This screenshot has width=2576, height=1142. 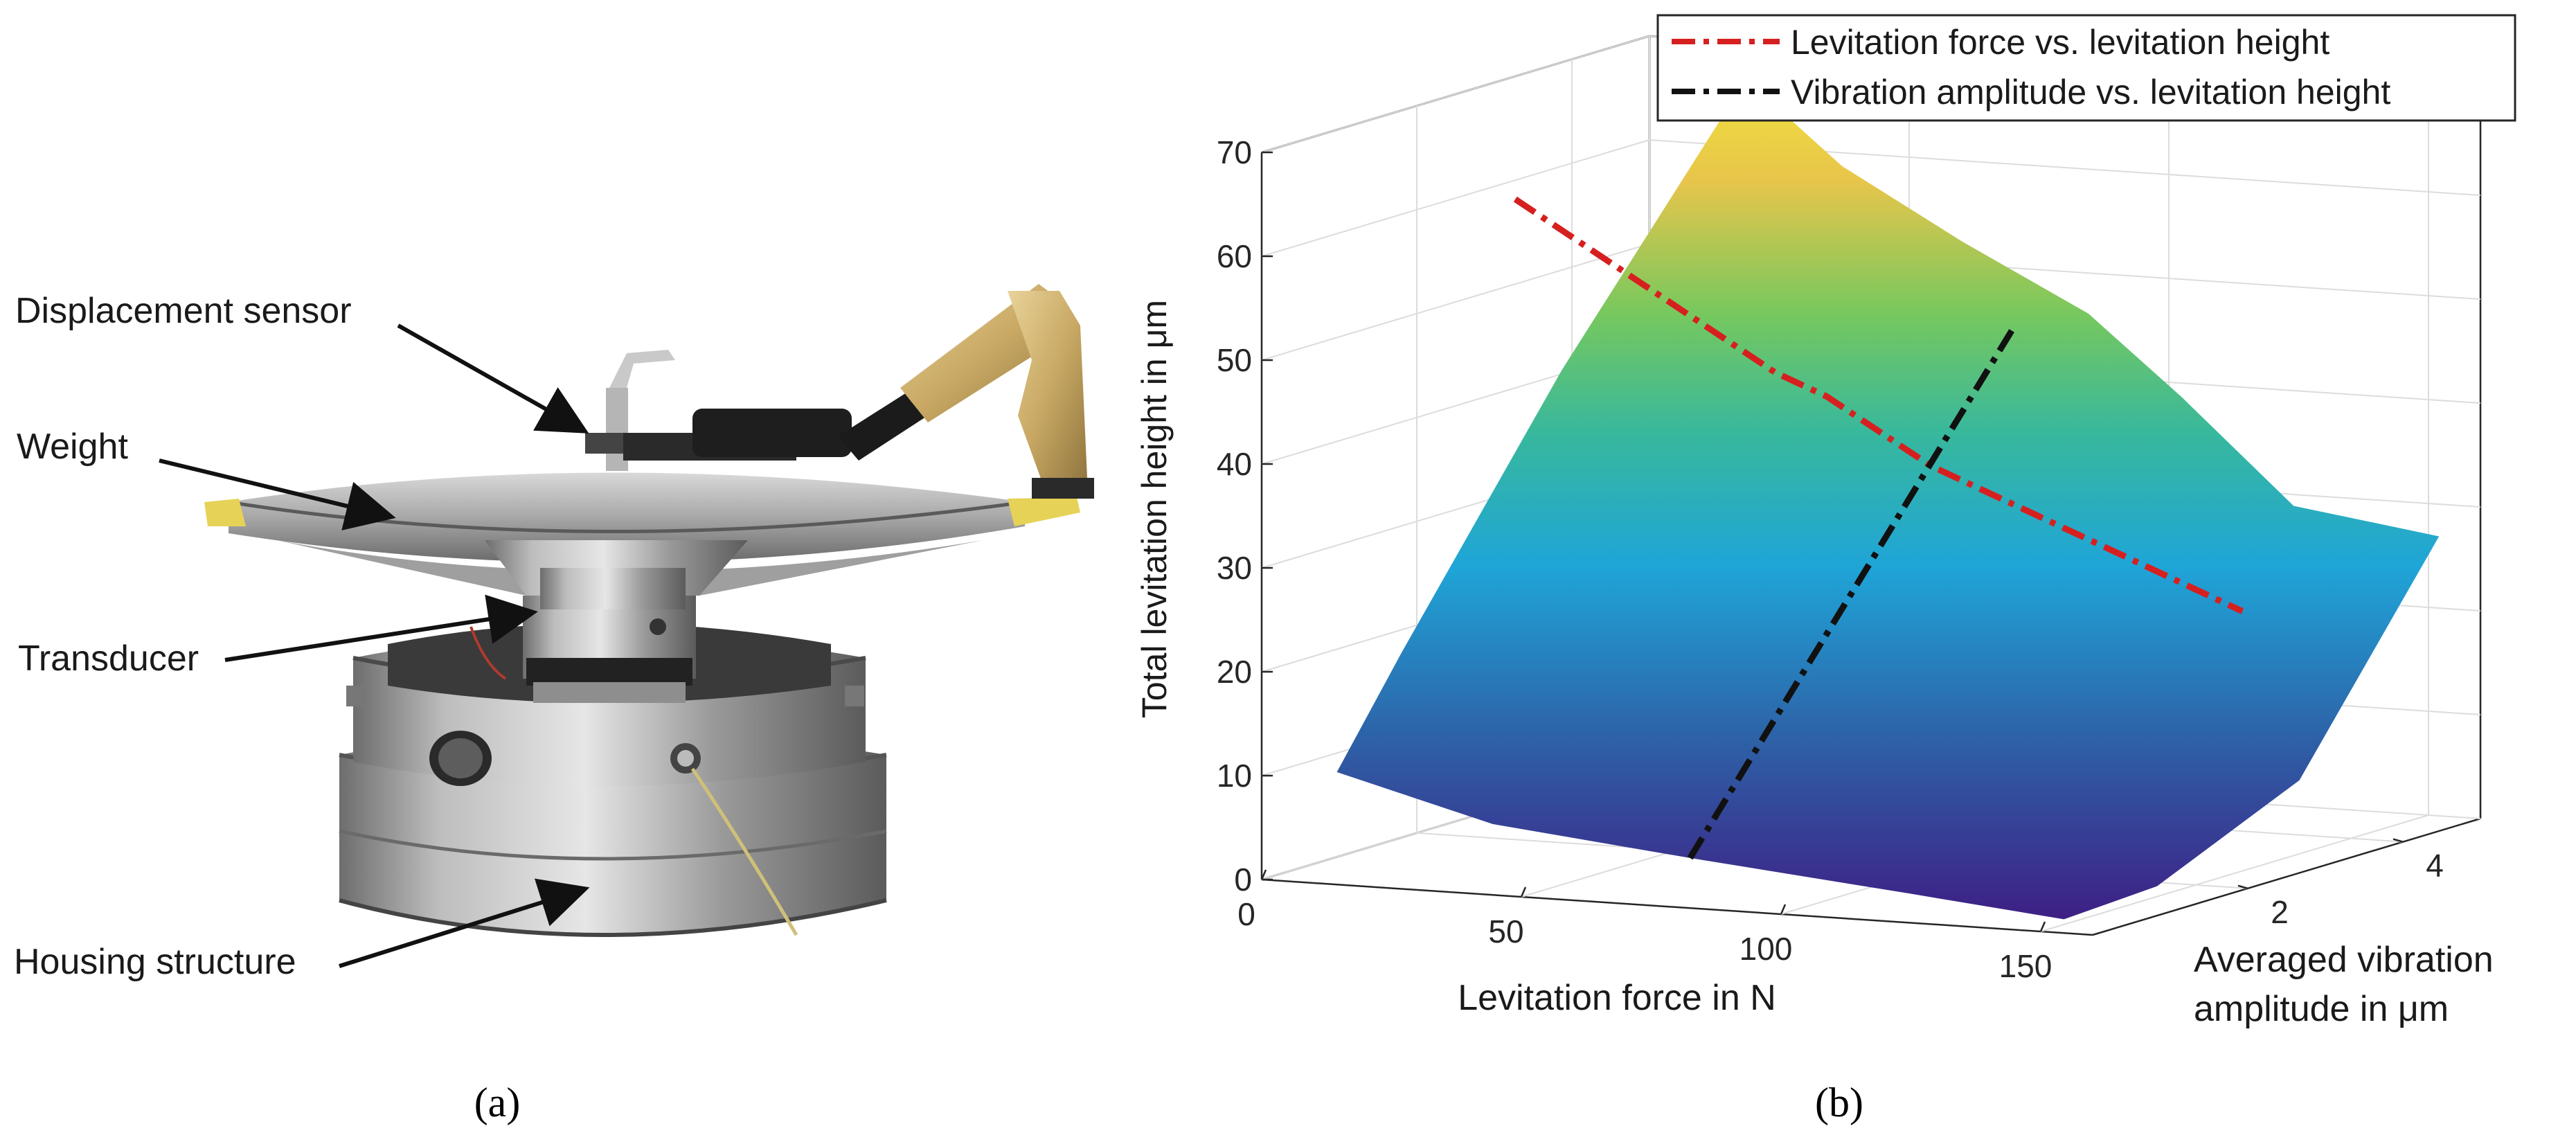 What do you see at coordinates (1234, 256) in the screenshot?
I see `z-tick-label: 60` at bounding box center [1234, 256].